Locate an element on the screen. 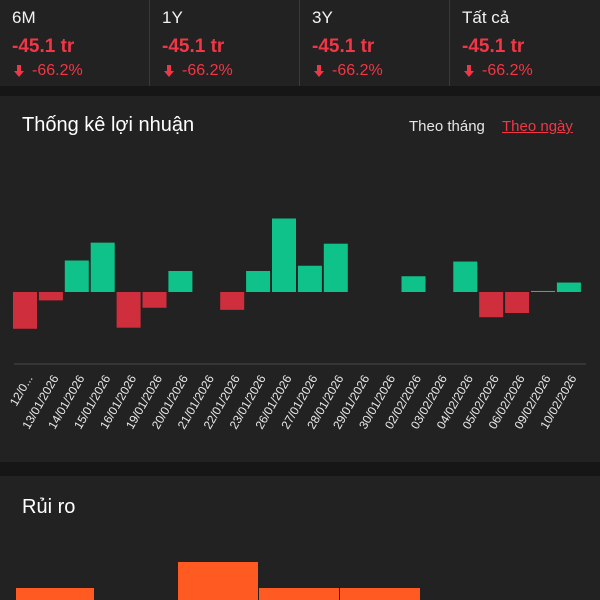 The image size is (600, 600). period-tab-all: Tất cả -45.1 tr -66.2% is located at coordinates (525, 43).